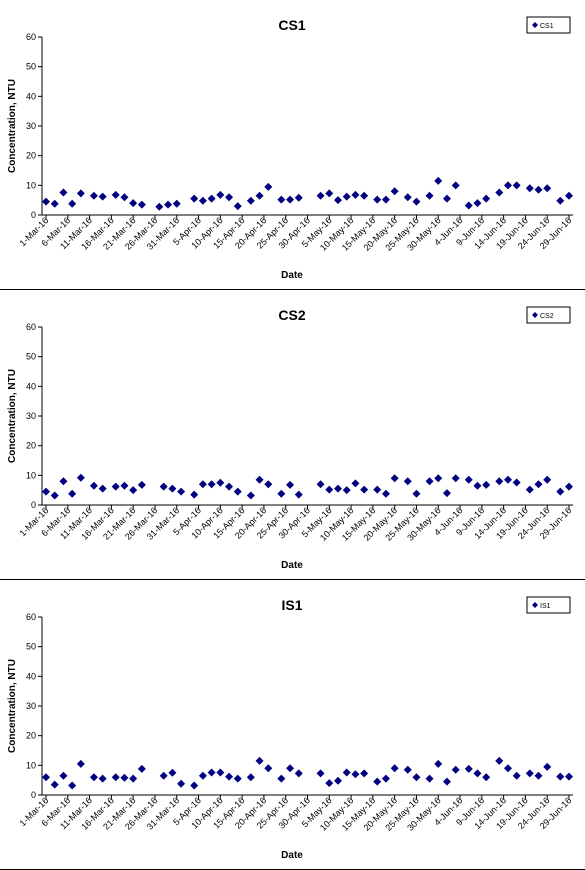  I want to click on y-tick-label: 10, so click(31, 765).